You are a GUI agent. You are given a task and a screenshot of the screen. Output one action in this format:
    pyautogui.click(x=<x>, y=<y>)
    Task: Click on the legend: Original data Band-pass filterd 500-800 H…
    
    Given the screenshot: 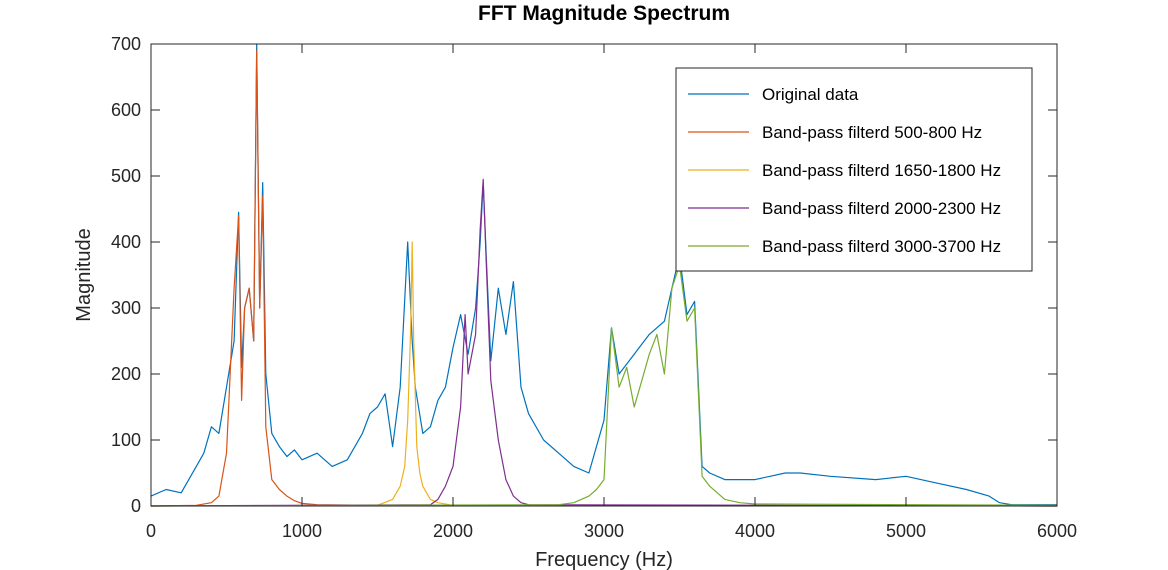 What is the action you would take?
    pyautogui.click(x=854, y=169)
    